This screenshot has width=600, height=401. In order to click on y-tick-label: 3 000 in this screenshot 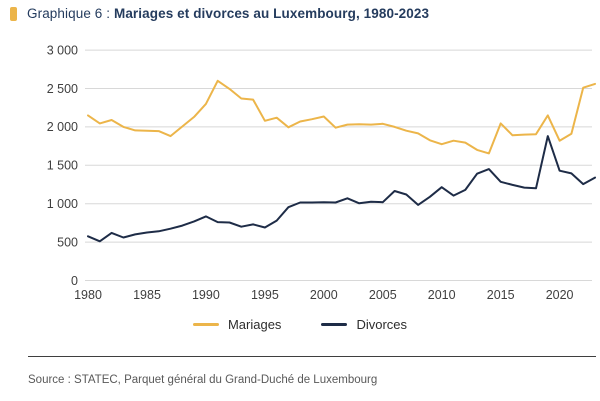, I will do `click(62, 50)`.